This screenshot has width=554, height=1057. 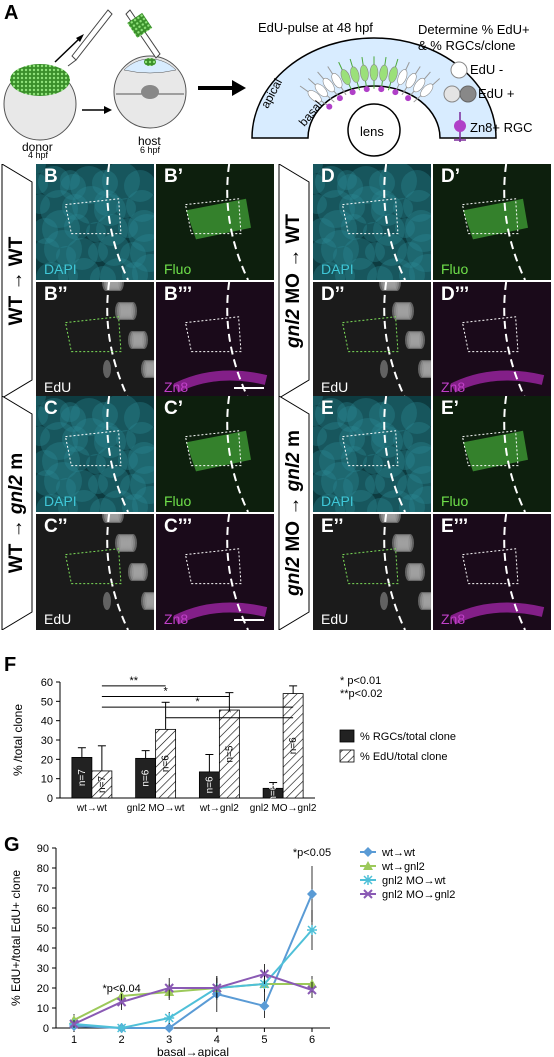 What do you see at coordinates (455, 526) in the screenshot?
I see `panel-letter: E’’’` at bounding box center [455, 526].